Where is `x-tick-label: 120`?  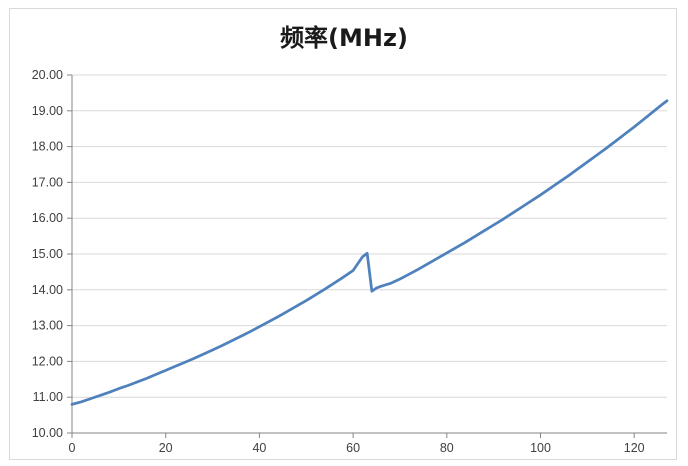
x-tick-label: 120 is located at coordinates (634, 448).